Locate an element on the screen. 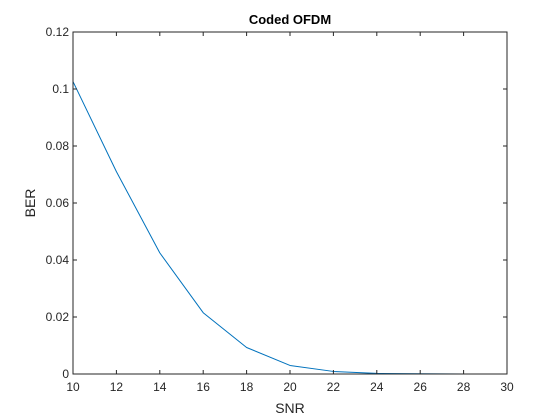  y-tick-label: 0 is located at coordinates (65, 374).